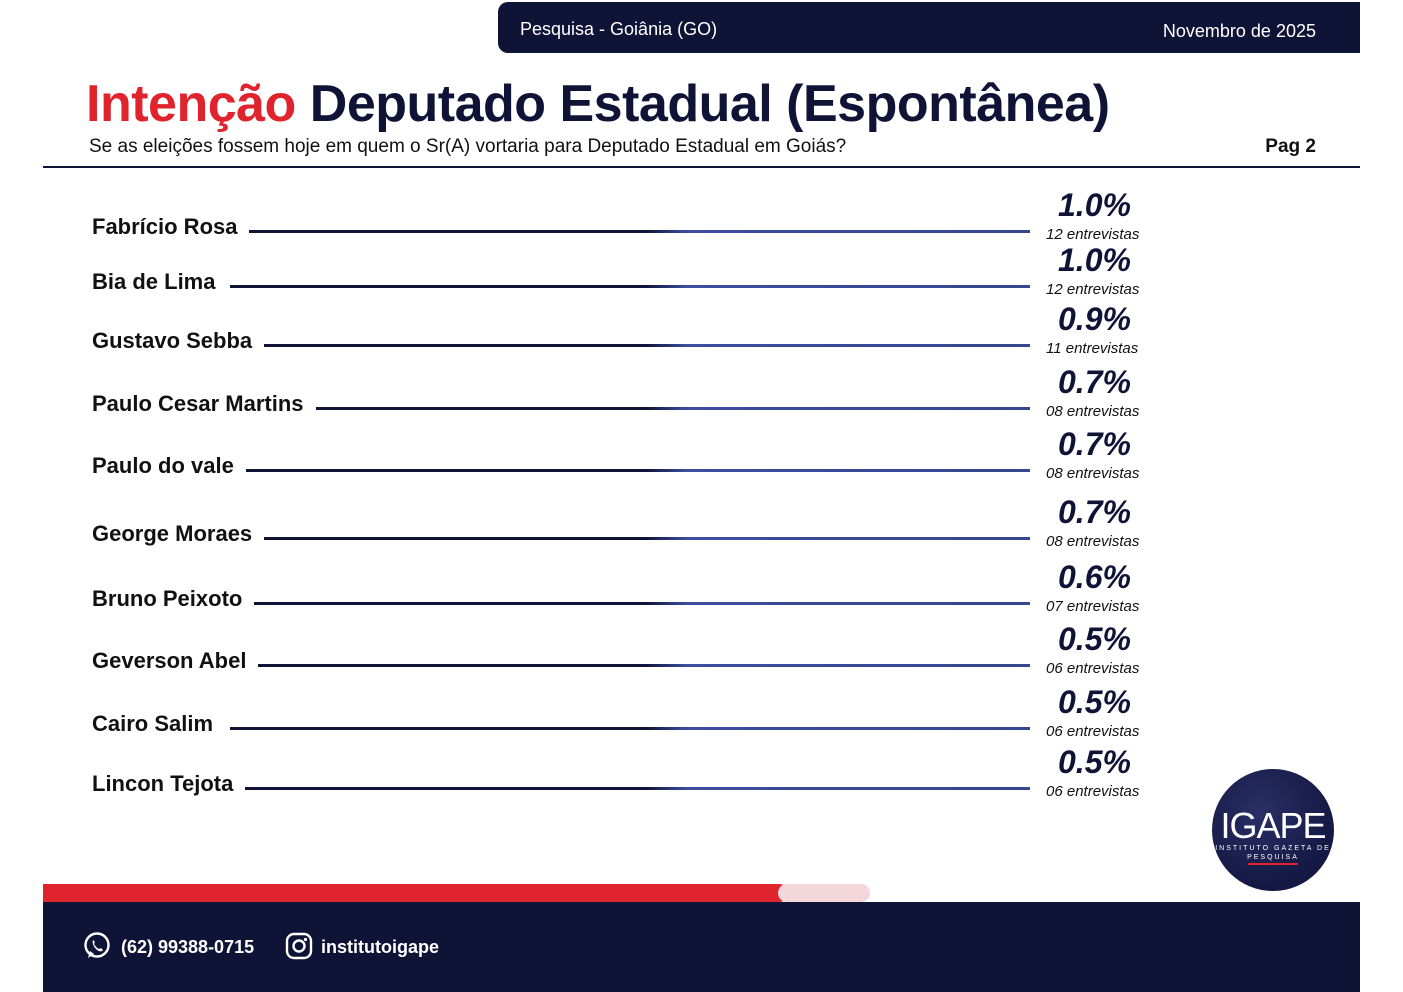 This screenshot has width=1403, height=992. What do you see at coordinates (171, 227) in the screenshot?
I see `candidate-name: Fabrício Rosa` at bounding box center [171, 227].